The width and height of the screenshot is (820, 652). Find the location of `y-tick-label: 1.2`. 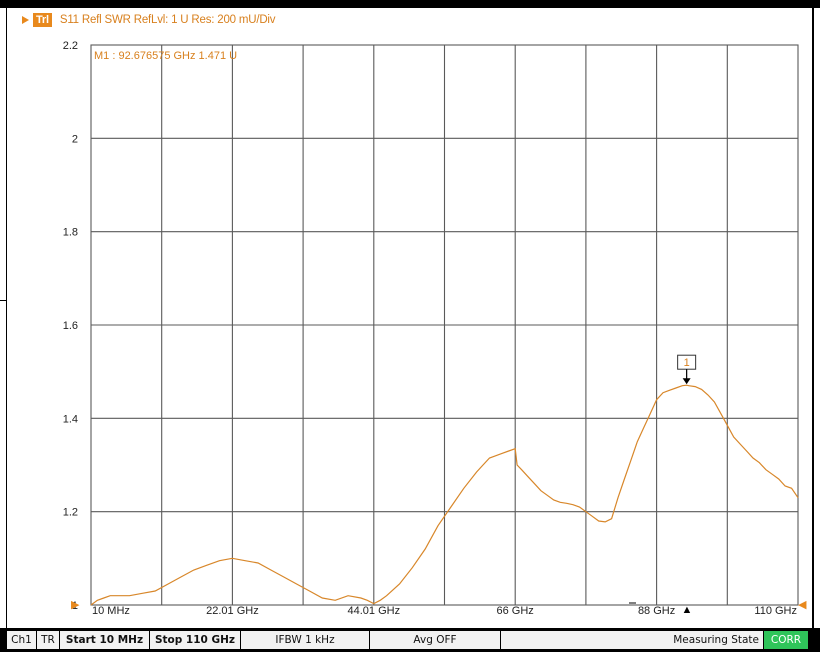

y-tick-label: 1.2 is located at coordinates (70, 513).